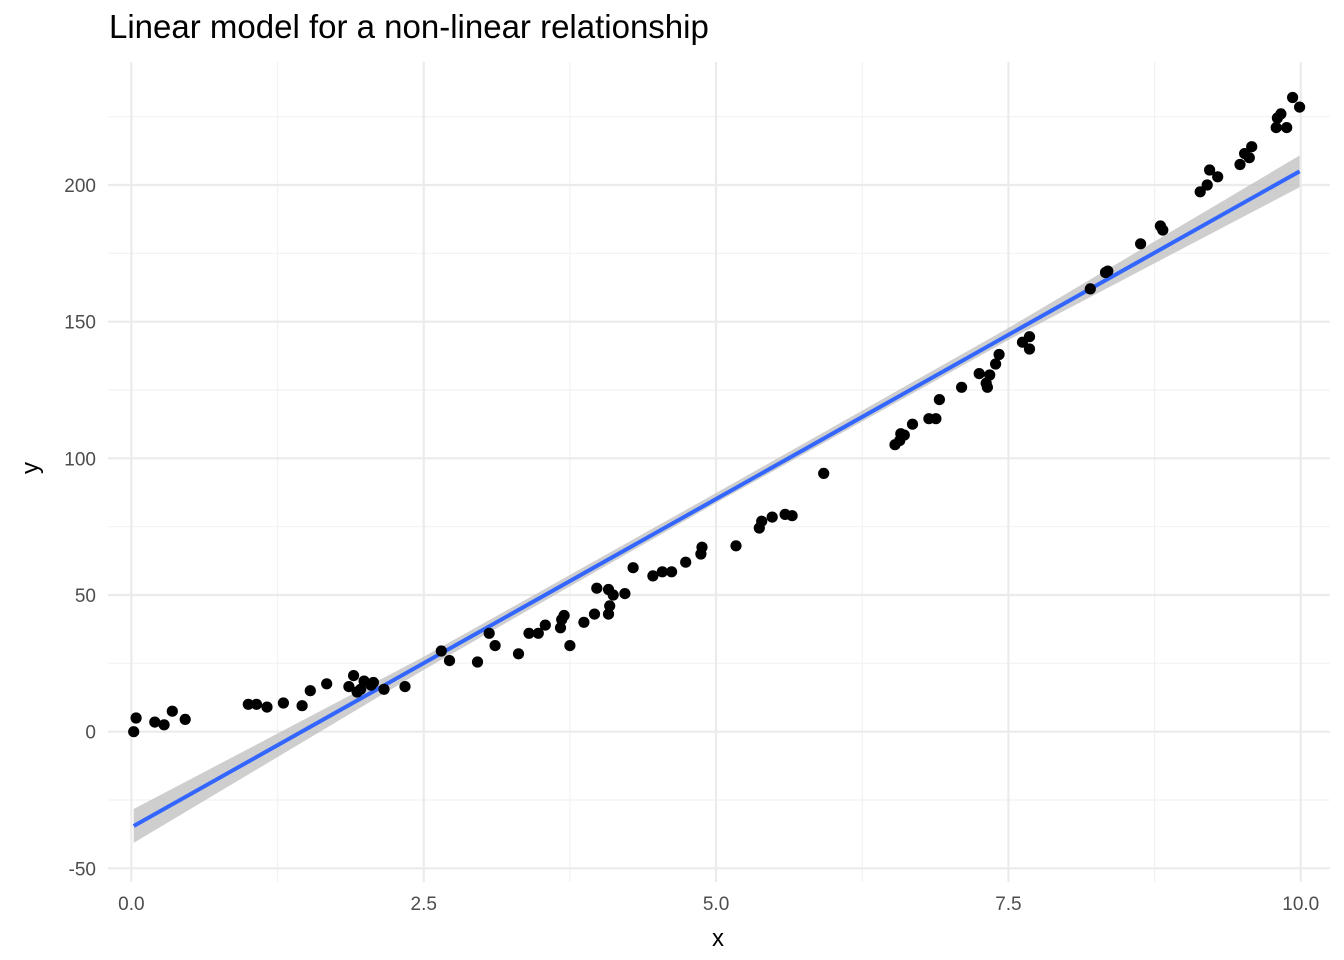  Describe the element at coordinates (85, 596) in the screenshot. I see `y-tick-label: 50` at that location.